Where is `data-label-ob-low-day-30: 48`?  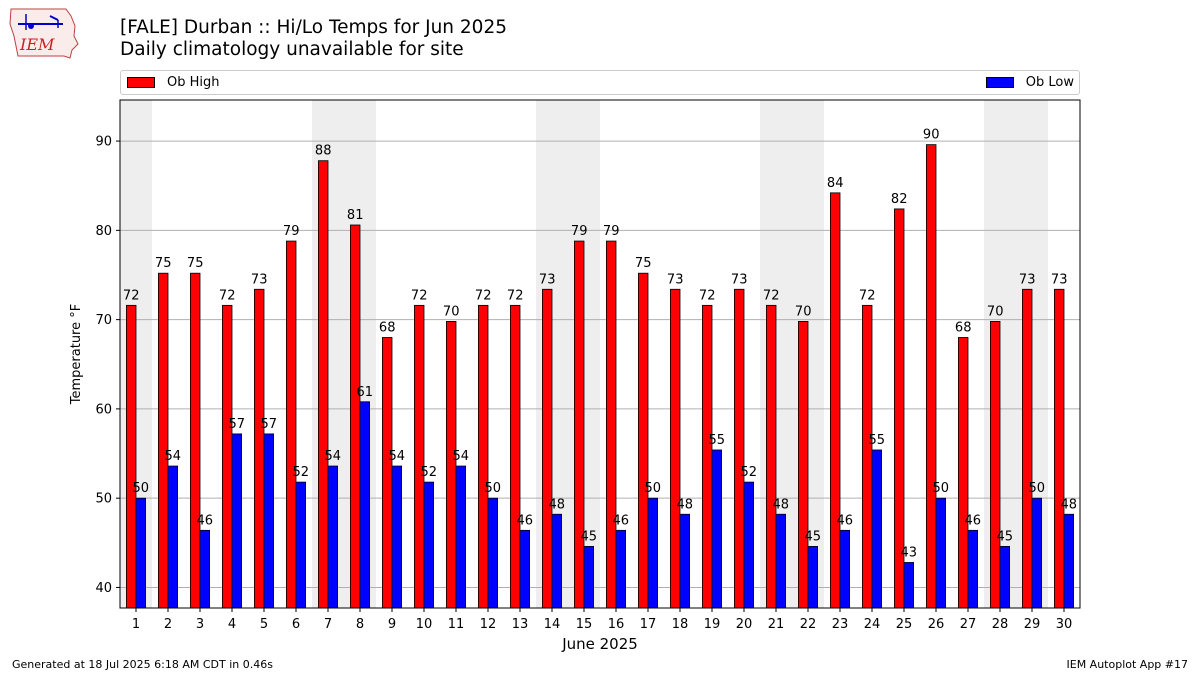 data-label-ob-low-day-30: 48 is located at coordinates (1069, 504).